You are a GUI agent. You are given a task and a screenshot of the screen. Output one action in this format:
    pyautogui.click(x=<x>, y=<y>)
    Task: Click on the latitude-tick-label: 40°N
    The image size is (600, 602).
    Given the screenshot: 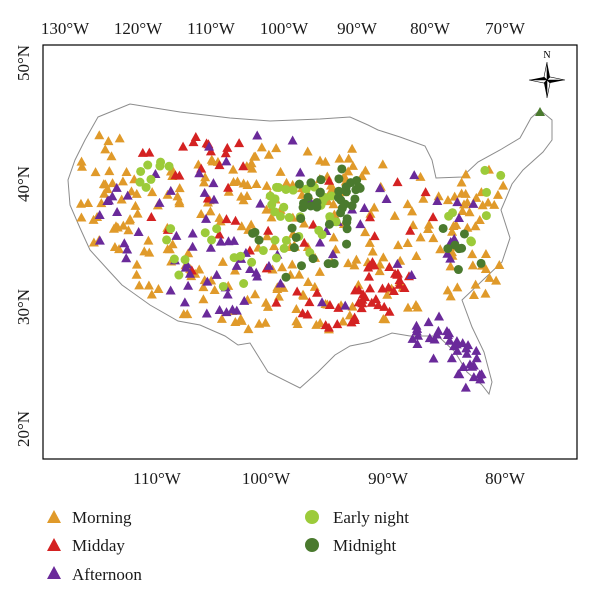 What is the action you would take?
    pyautogui.click(x=23, y=184)
    